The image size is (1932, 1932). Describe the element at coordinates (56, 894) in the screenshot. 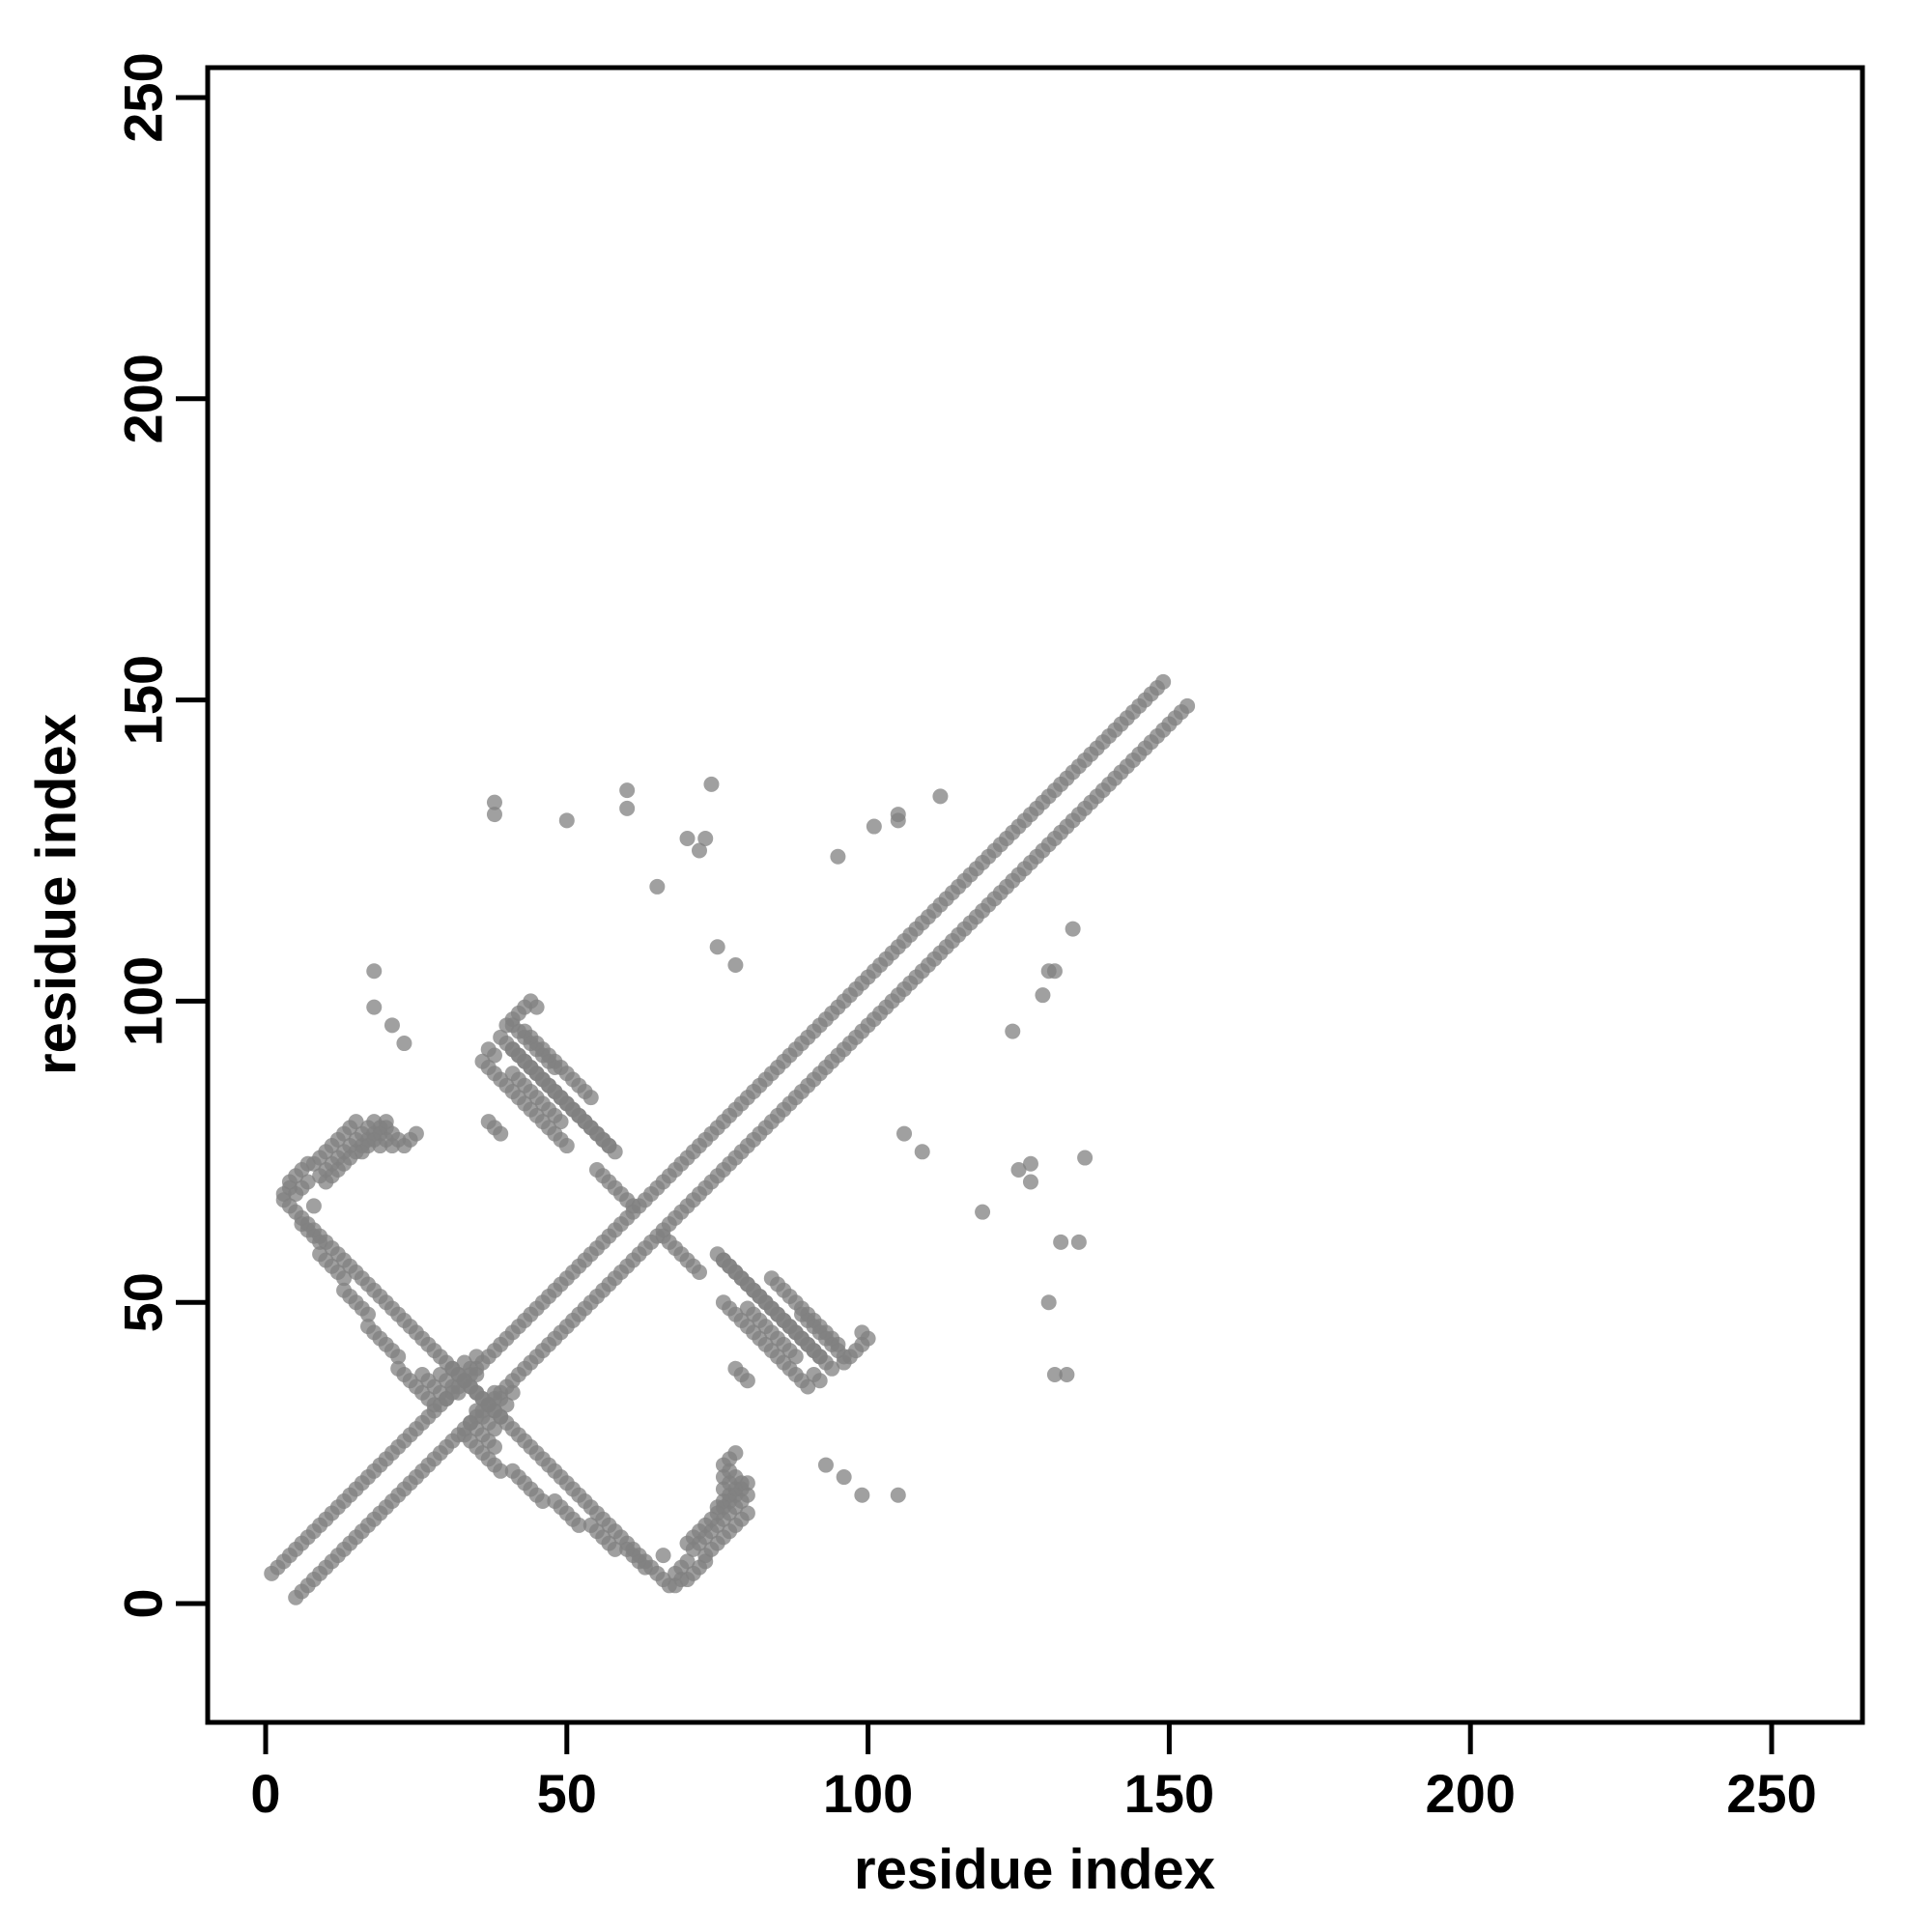

I see `y-axis-title: residue index` at that location.